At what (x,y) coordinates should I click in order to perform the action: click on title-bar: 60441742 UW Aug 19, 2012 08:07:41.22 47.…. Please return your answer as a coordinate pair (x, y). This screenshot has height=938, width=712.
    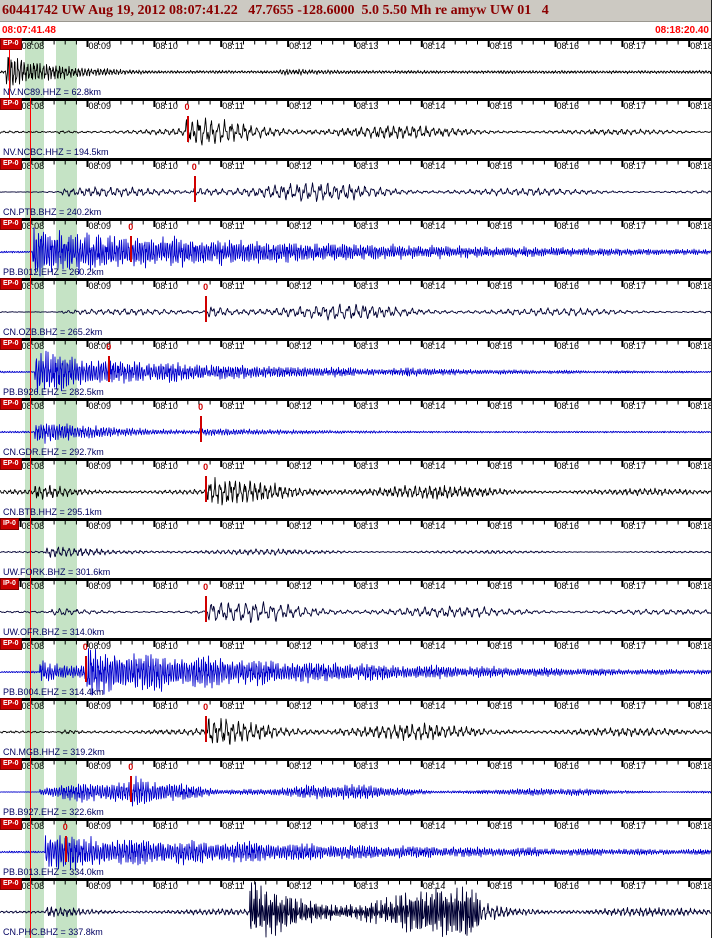
    Looking at the image, I should click on (355, 11).